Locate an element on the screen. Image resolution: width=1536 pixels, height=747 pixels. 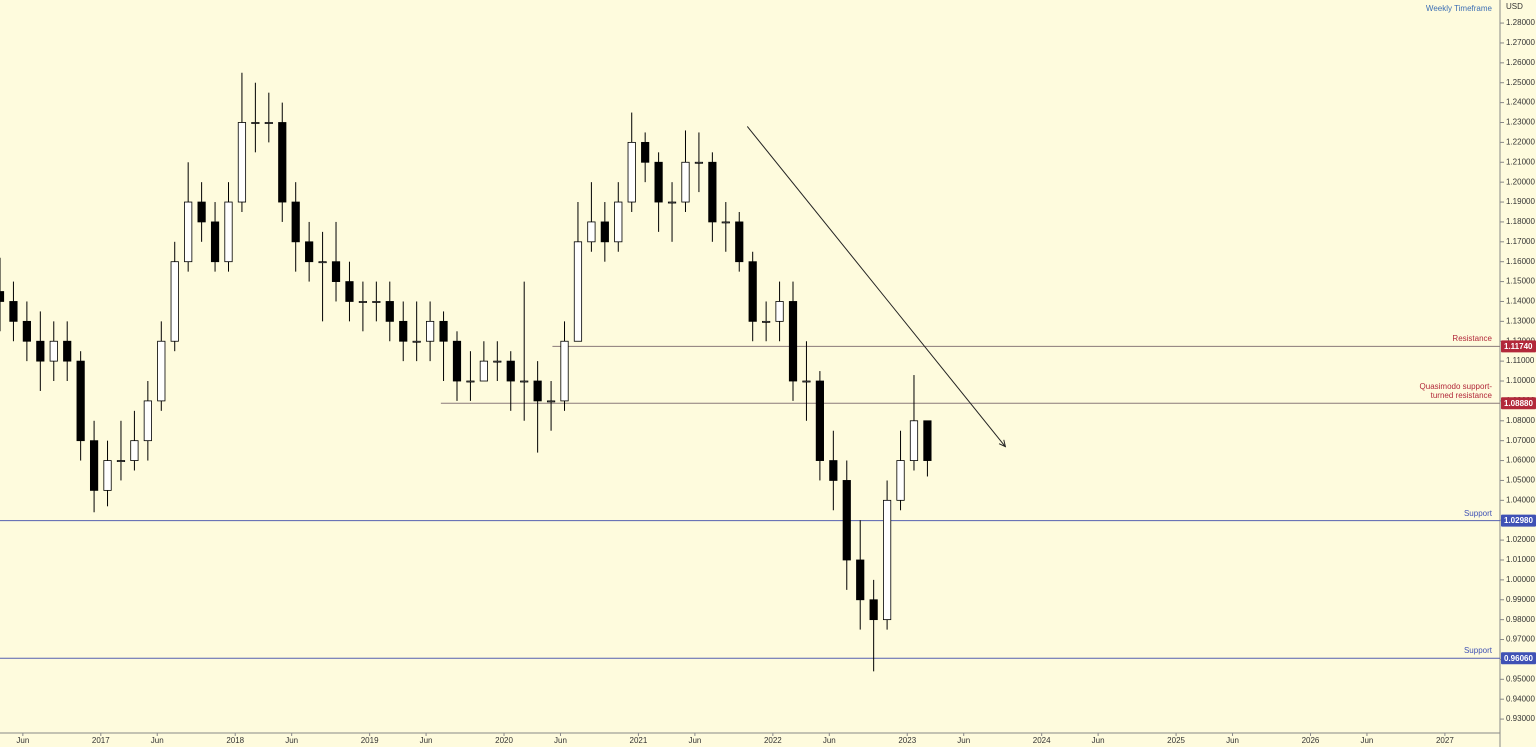
y-tick-label: 0.97000 is located at coordinates (1520, 639).